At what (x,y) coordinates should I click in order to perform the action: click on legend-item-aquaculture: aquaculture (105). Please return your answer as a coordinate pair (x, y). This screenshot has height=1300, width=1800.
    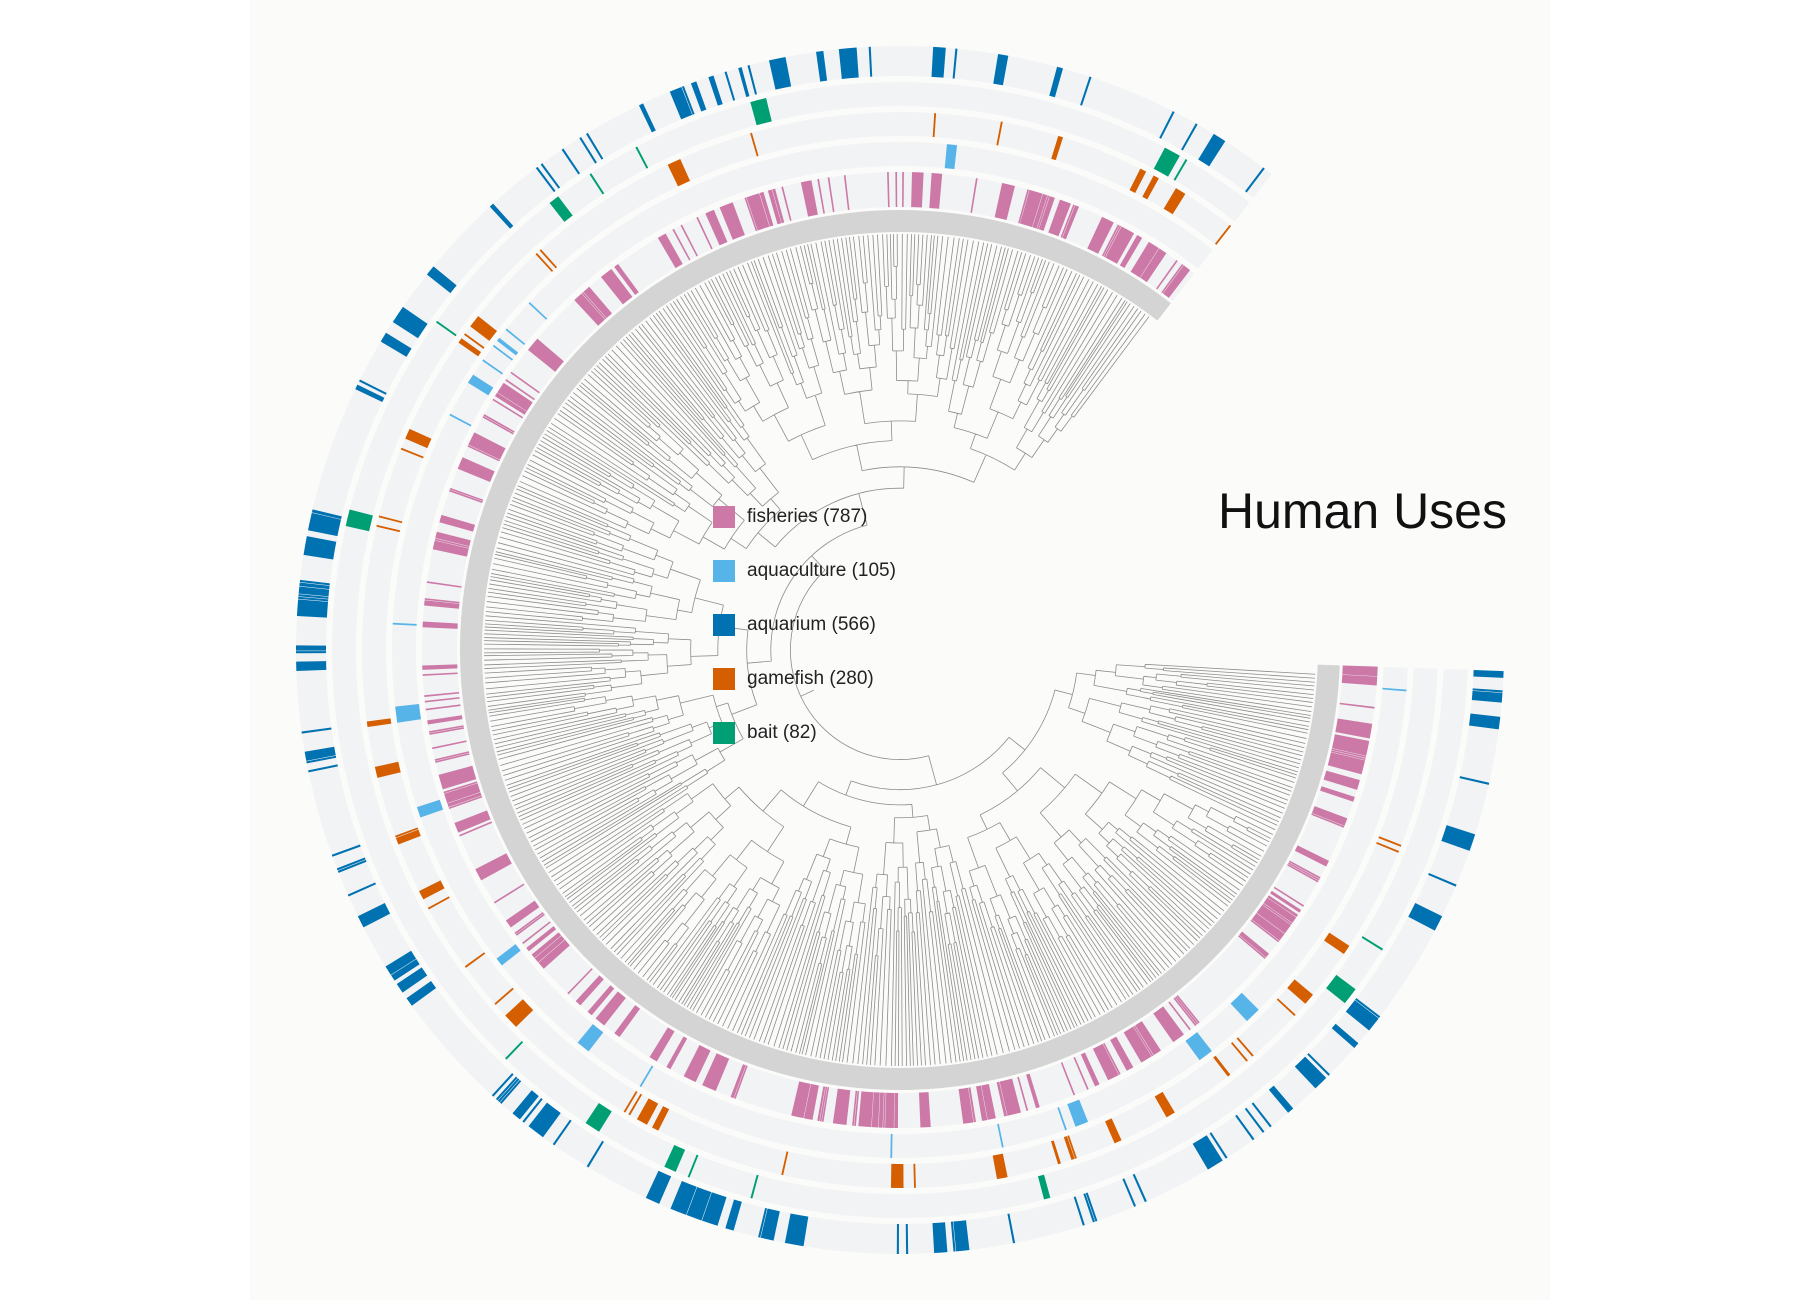
    Looking at the image, I should click on (804, 571).